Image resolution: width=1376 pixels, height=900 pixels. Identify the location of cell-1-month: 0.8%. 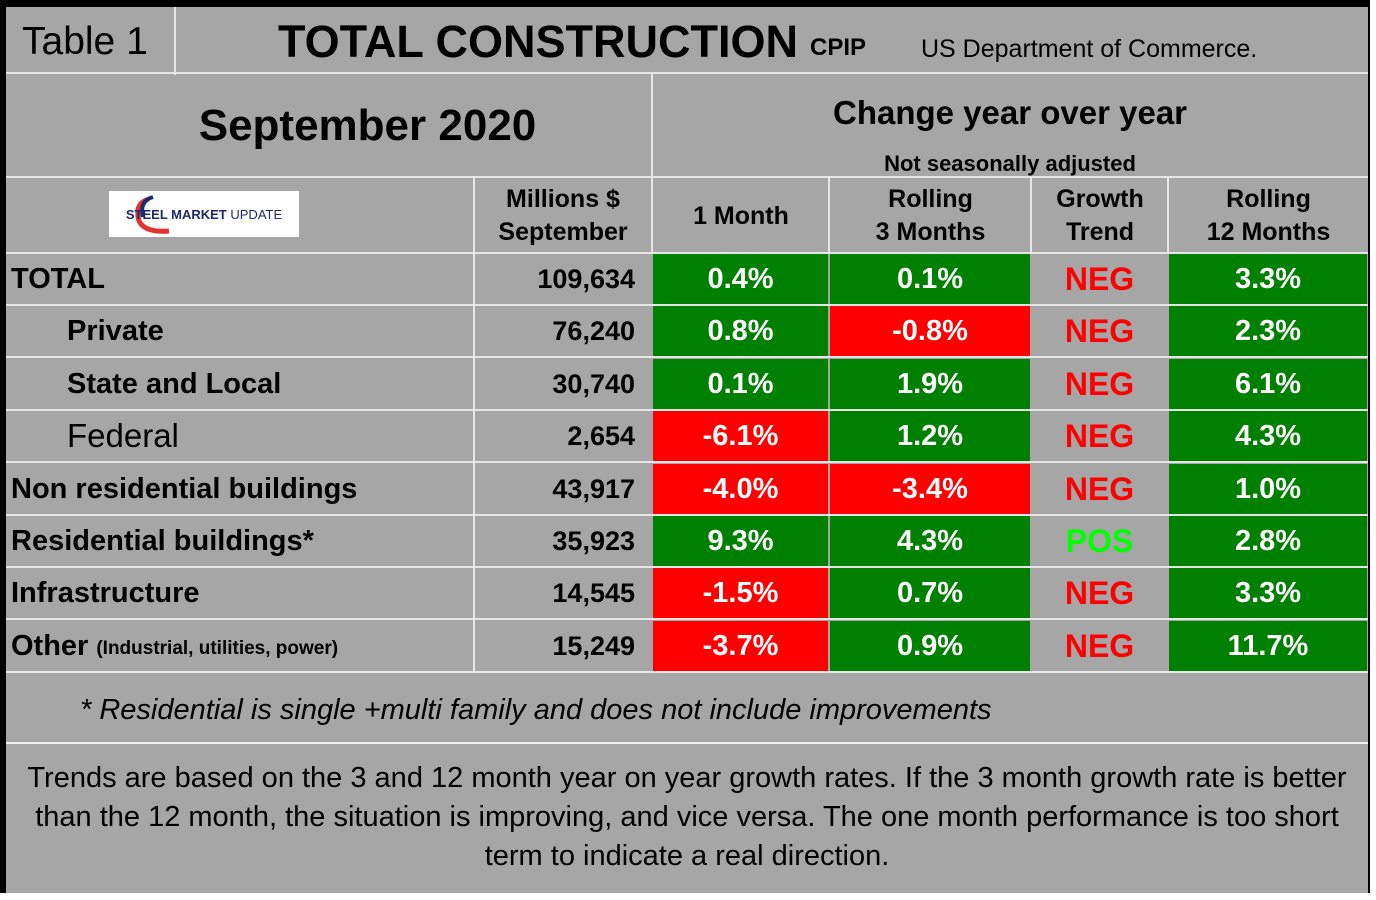
(740, 331).